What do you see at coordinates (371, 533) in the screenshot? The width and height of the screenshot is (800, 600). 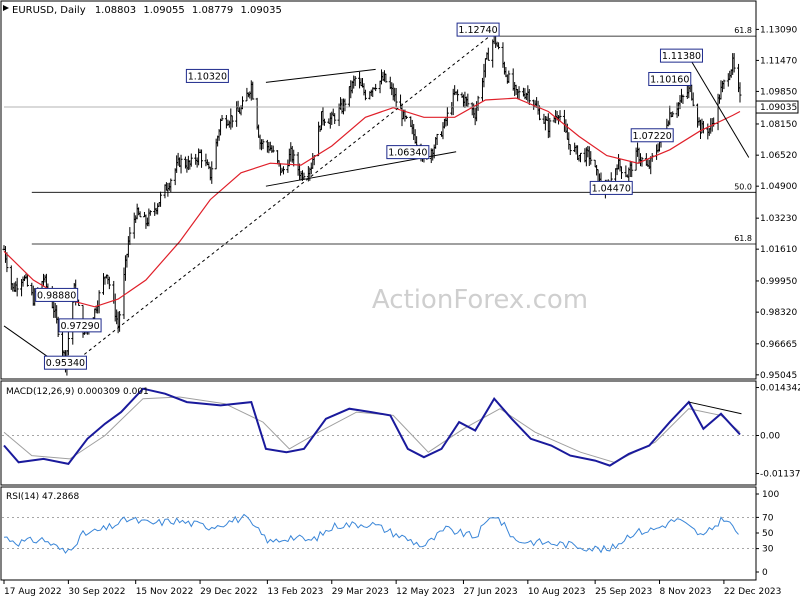 I see `rsi-line` at bounding box center [371, 533].